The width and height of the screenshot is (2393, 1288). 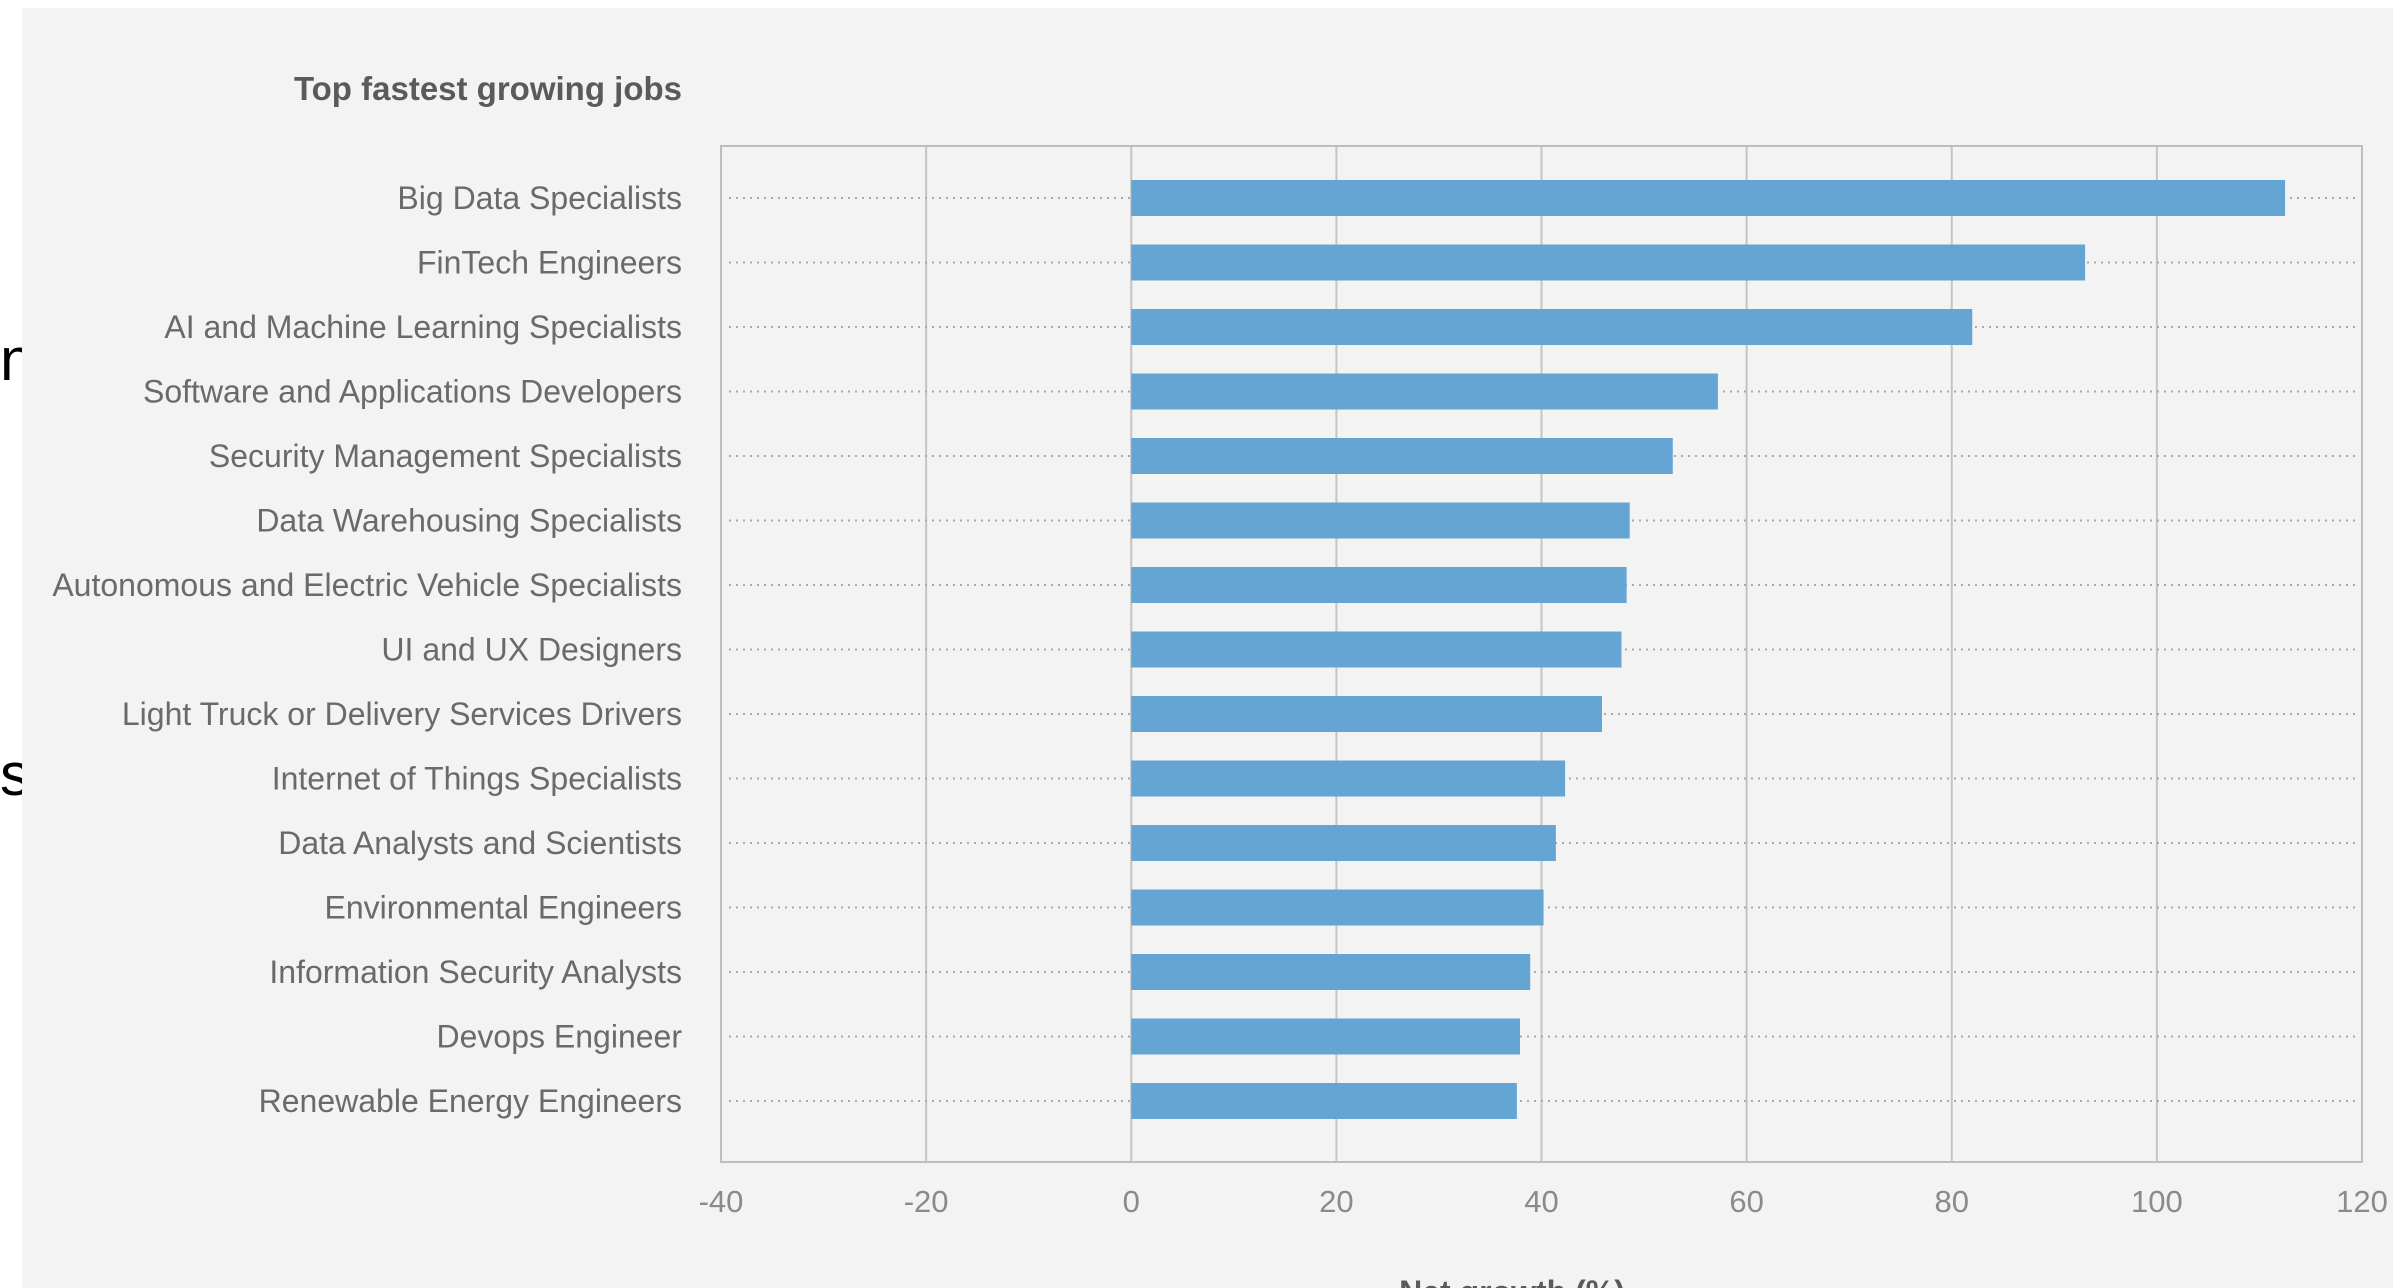 What do you see at coordinates (560, 1037) in the screenshot?
I see `category-label: Devops Engineer` at bounding box center [560, 1037].